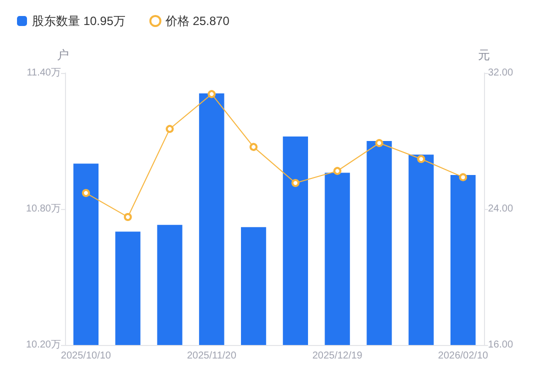  What do you see at coordinates (337, 356) in the screenshot?
I see `x-tick-label: 2025/12/19` at bounding box center [337, 356].